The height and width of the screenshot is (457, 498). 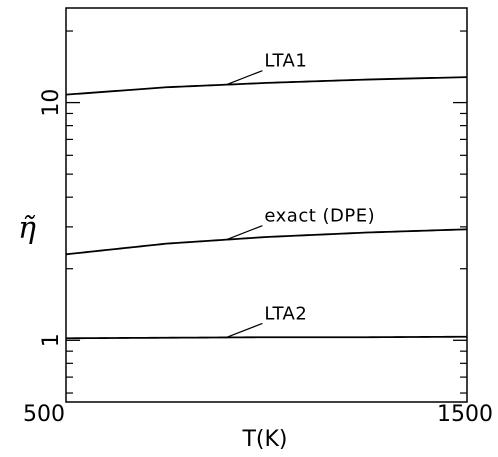 I want to click on x-tick-label: 1500, so click(x=465, y=414).